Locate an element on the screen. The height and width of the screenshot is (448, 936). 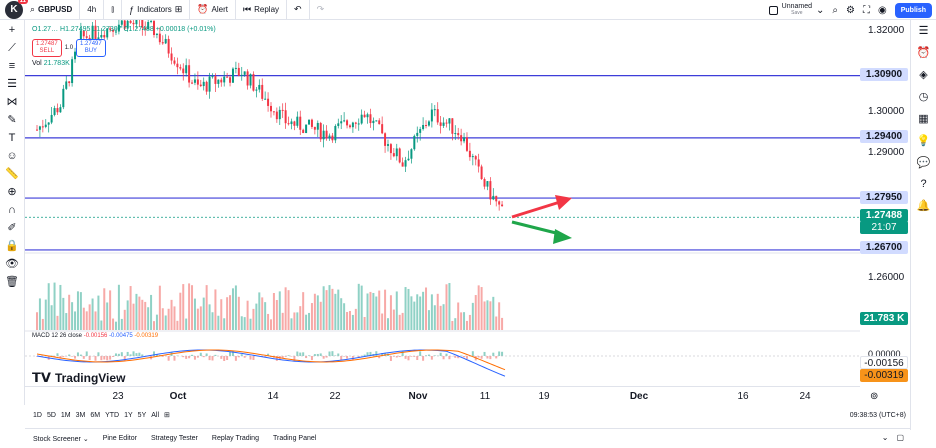
notifications-icon: 🔔 is located at coordinates (923, 206).